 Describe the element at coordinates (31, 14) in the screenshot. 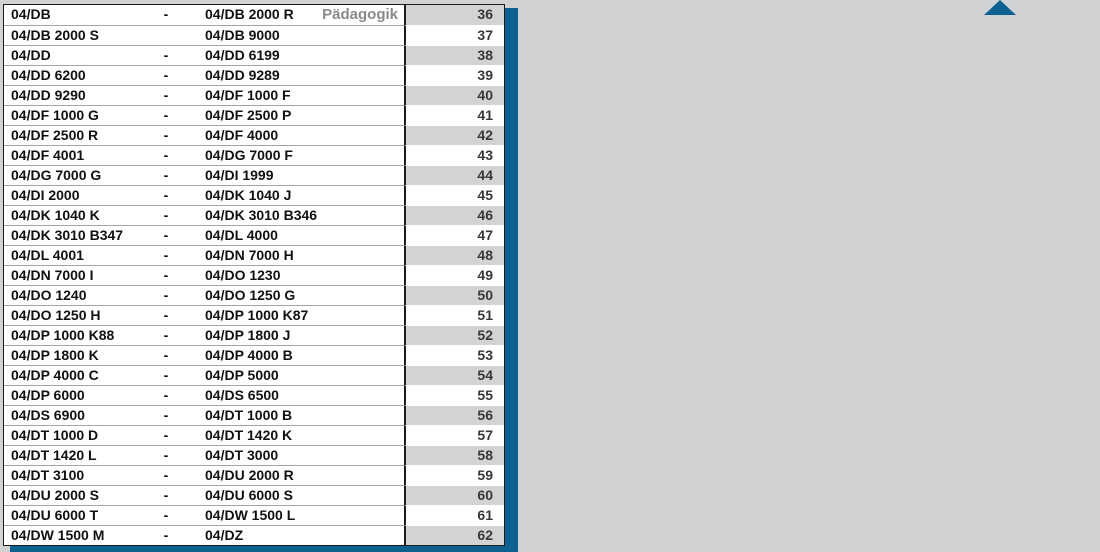

I see `range-start-value: 04/DB` at that location.